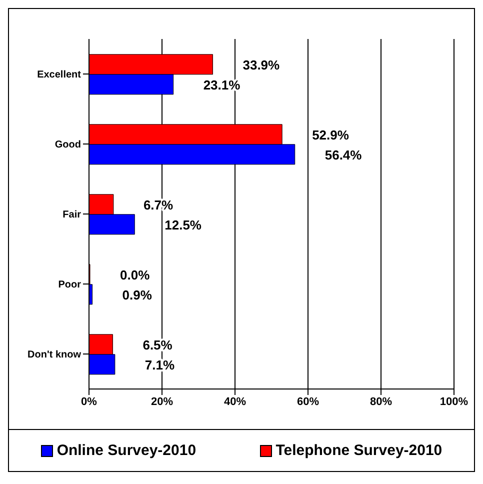  I want to click on x-tick-label: 0%, so click(89, 402).